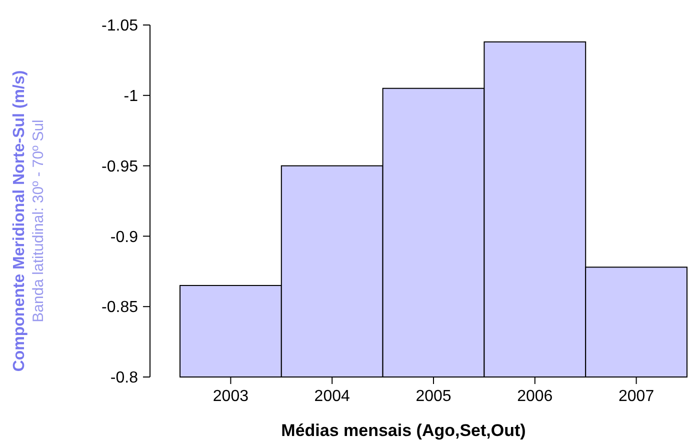  What do you see at coordinates (124, 237) in the screenshot?
I see `y-tick-label: -0.9` at bounding box center [124, 237].